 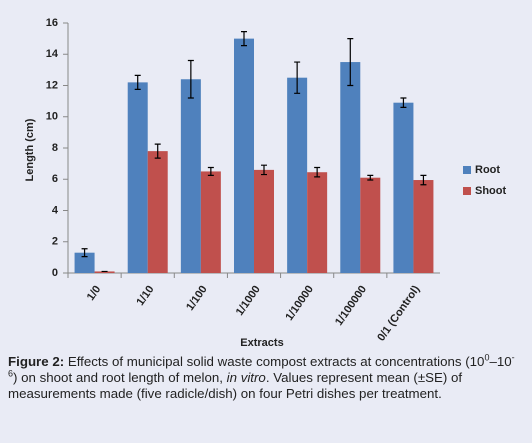 What do you see at coordinates (487, 357) in the screenshot?
I see `superscript: 0` at bounding box center [487, 357].